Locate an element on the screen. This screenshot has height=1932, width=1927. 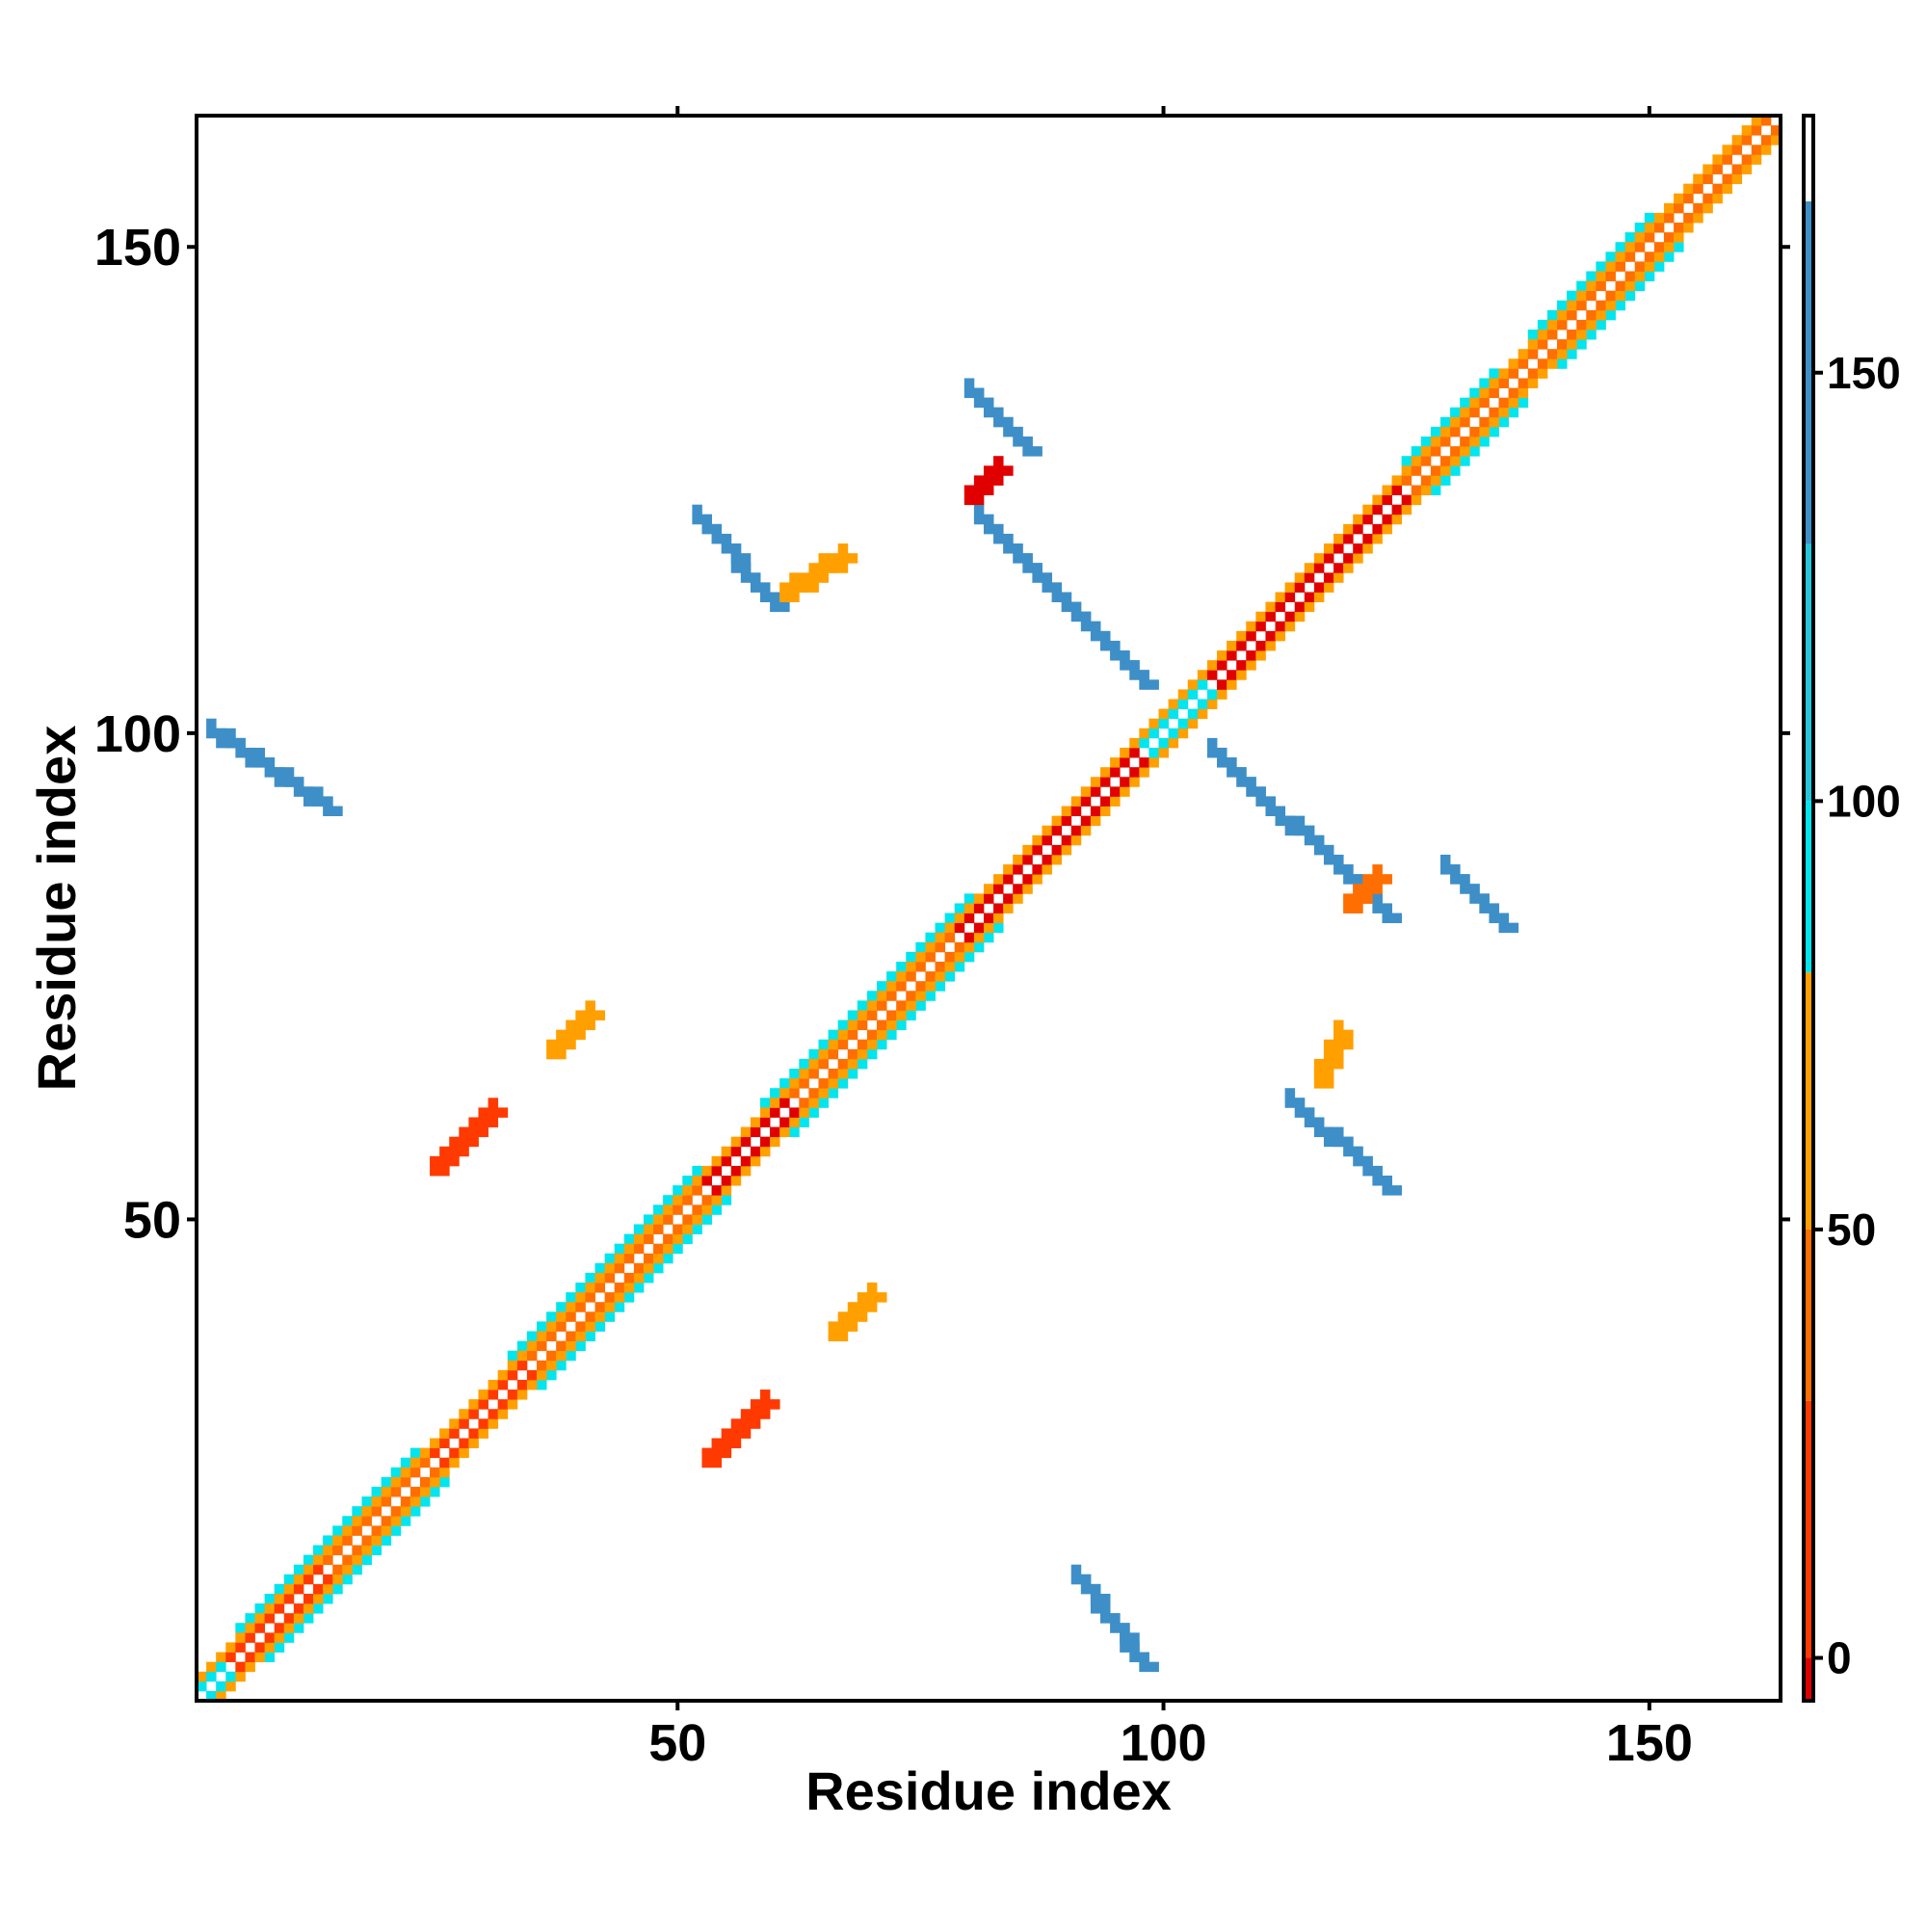
colorbar-band is located at coordinates (1809, 158).